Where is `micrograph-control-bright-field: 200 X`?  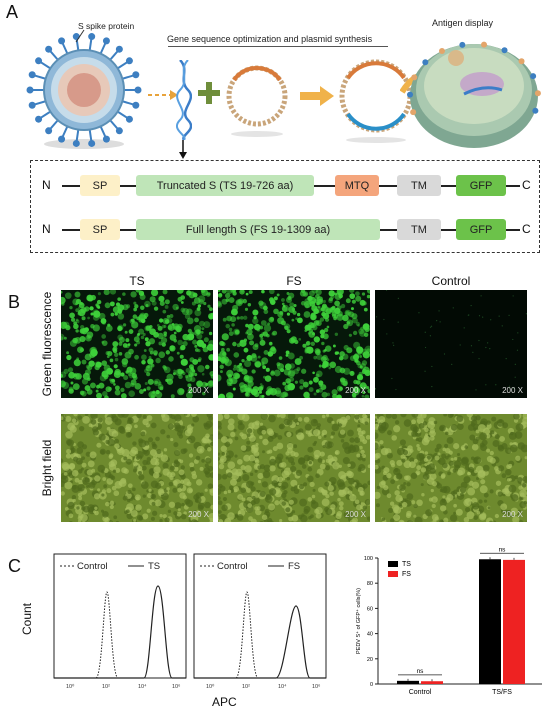
micrograph-control-bright-field: 200 X is located at coordinates (451, 468).